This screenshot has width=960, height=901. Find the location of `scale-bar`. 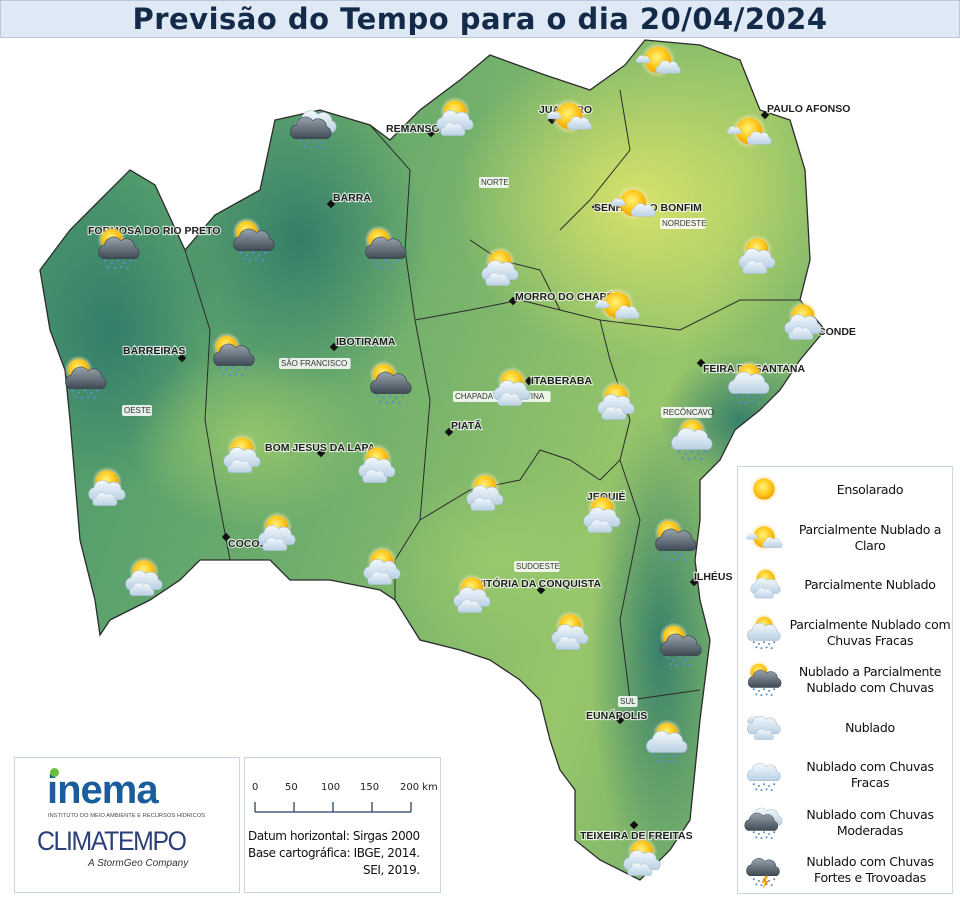

scale-bar is located at coordinates (333, 807).